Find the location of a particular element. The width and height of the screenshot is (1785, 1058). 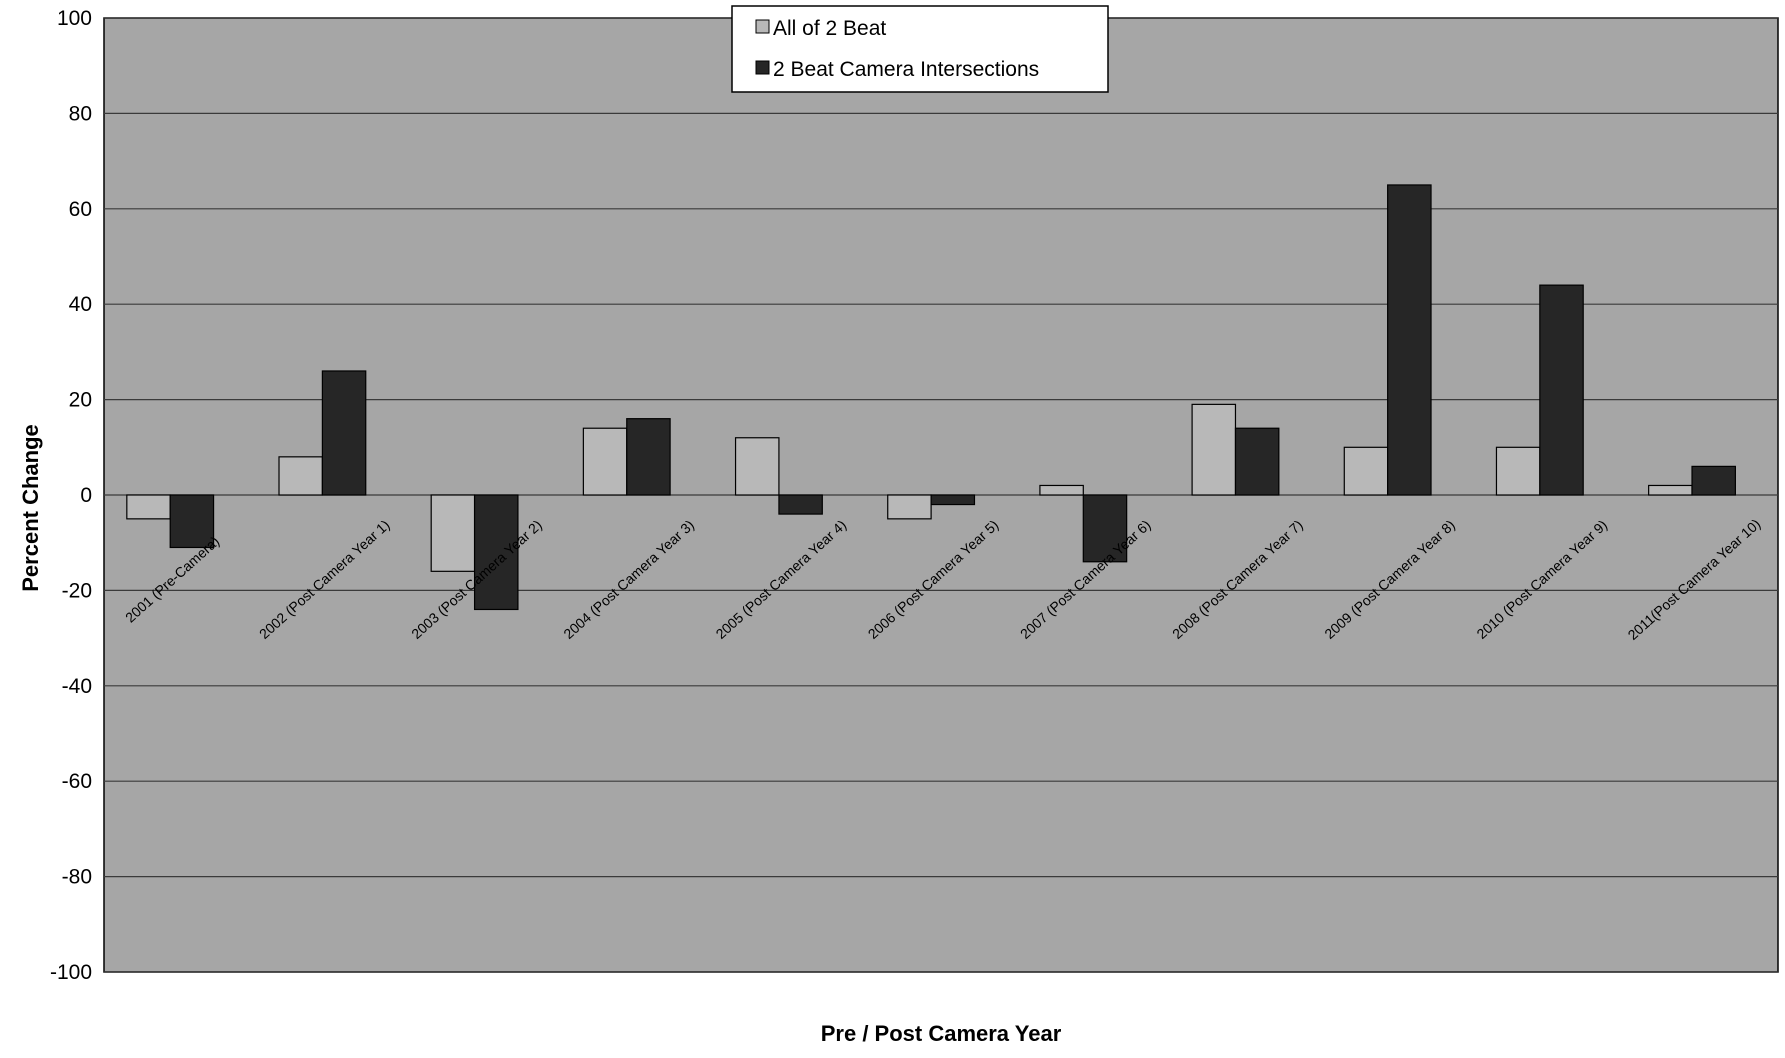

y-tick-label: 60 is located at coordinates (80, 209).